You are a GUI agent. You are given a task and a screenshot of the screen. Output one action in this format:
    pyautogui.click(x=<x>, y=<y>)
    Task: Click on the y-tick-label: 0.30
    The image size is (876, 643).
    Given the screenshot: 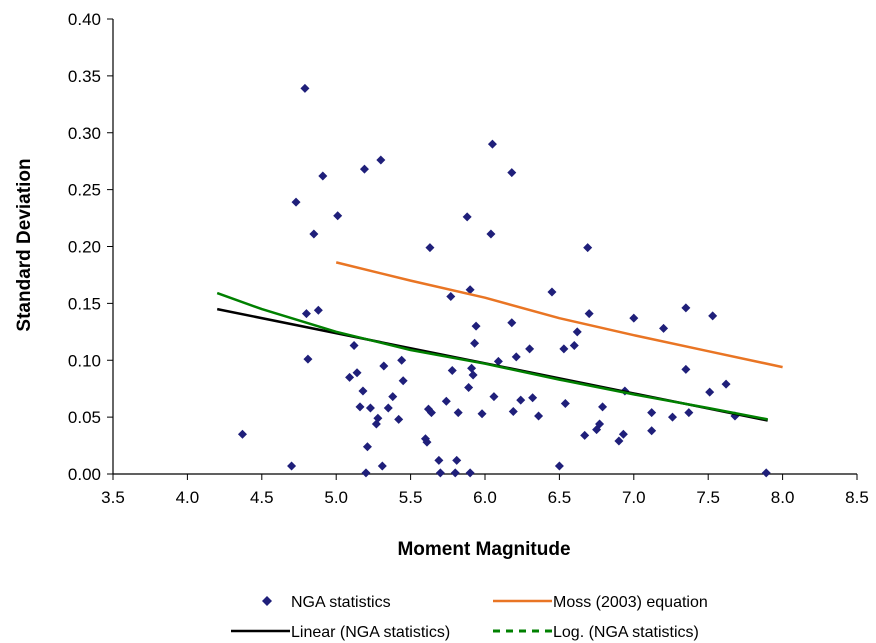 What is the action you would take?
    pyautogui.click(x=84, y=133)
    